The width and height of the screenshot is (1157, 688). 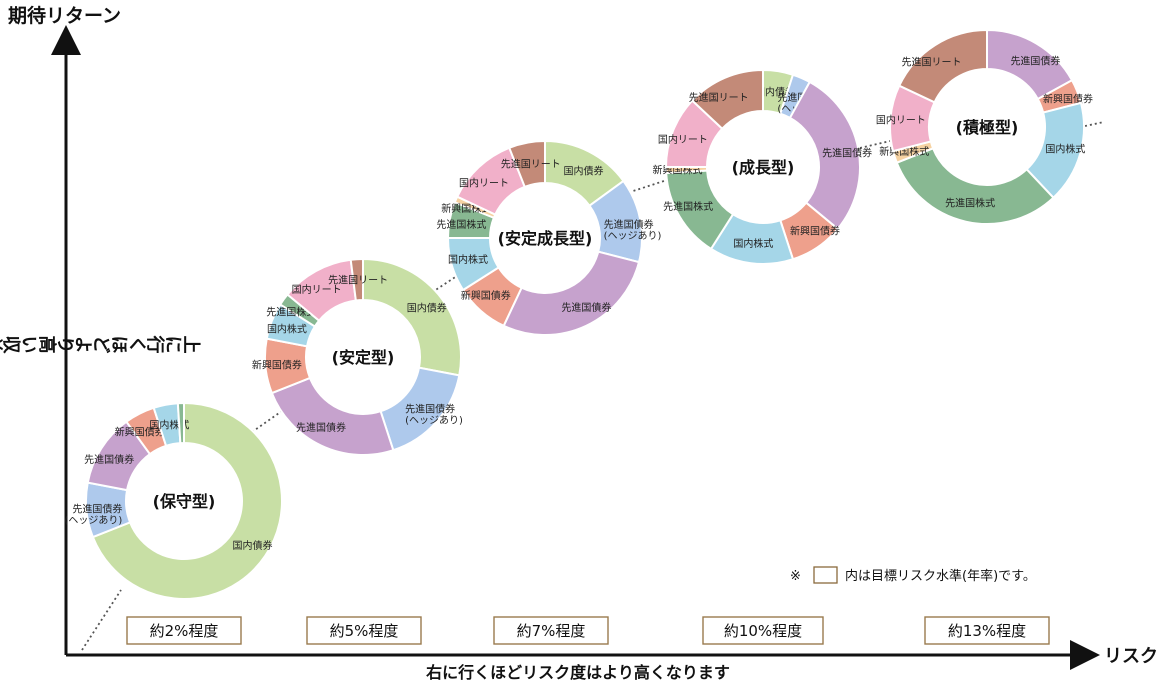 I want to click on note-suffix: 内は目標リスク水準(年率)です。, so click(x=940, y=576).